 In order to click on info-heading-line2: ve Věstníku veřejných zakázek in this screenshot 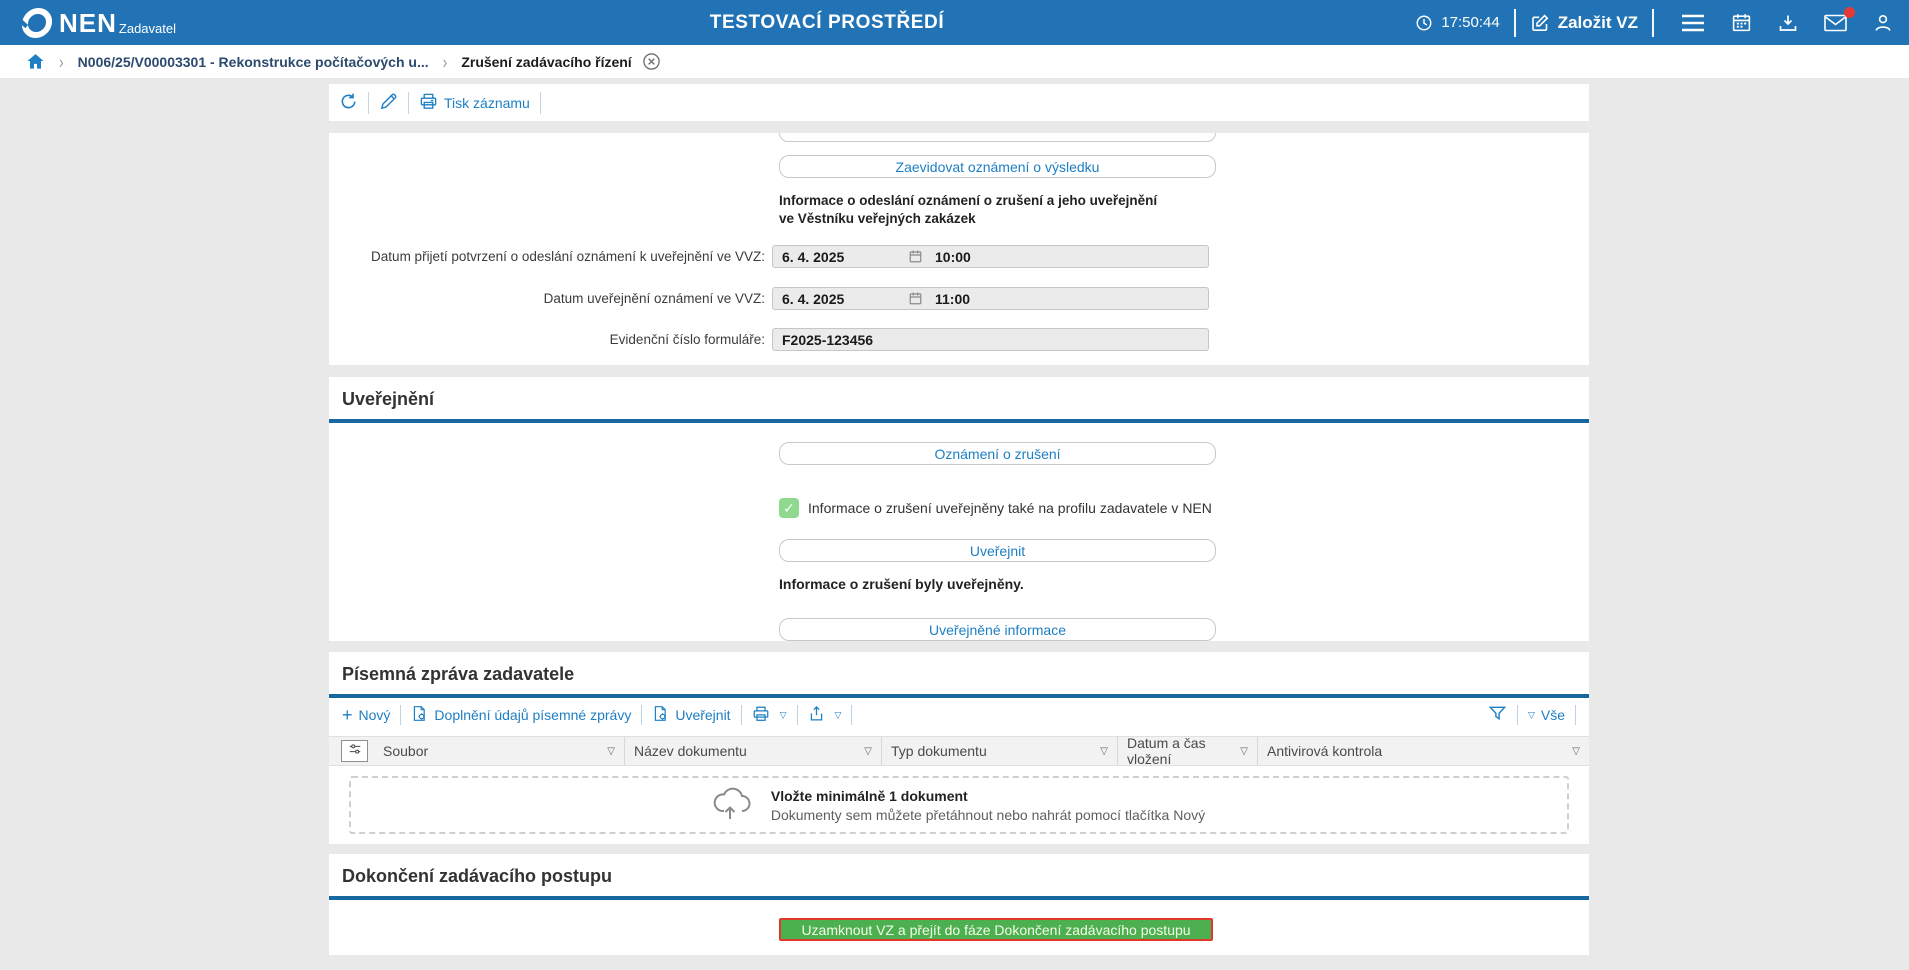, I will do `click(877, 218)`.